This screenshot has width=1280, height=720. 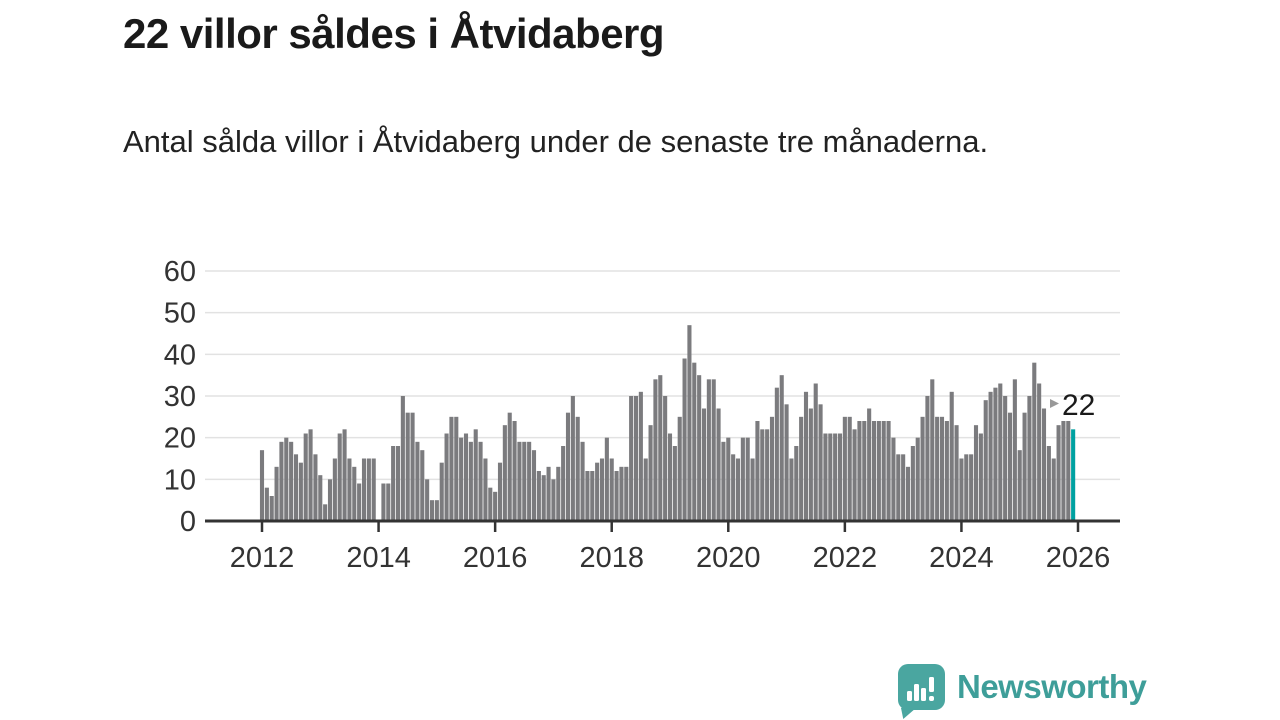 I want to click on y-tick-label: 10, so click(x=180, y=480).